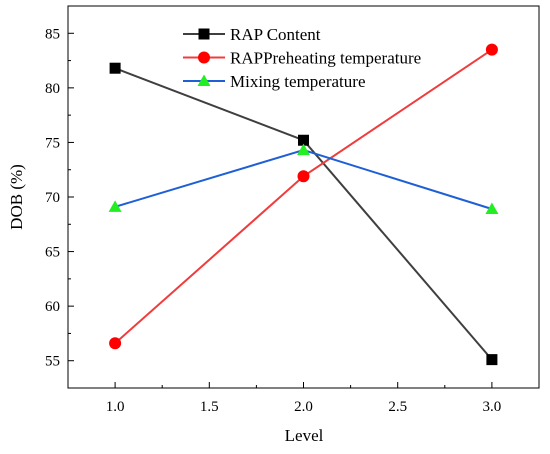 Image resolution: width=550 pixels, height=454 pixels. I want to click on y-tick-label: 80, so click(52, 89).